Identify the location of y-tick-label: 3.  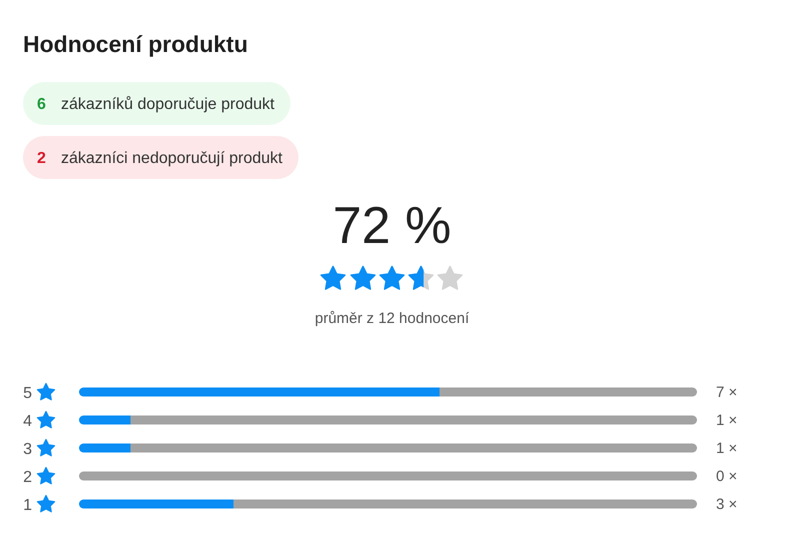
(27, 449).